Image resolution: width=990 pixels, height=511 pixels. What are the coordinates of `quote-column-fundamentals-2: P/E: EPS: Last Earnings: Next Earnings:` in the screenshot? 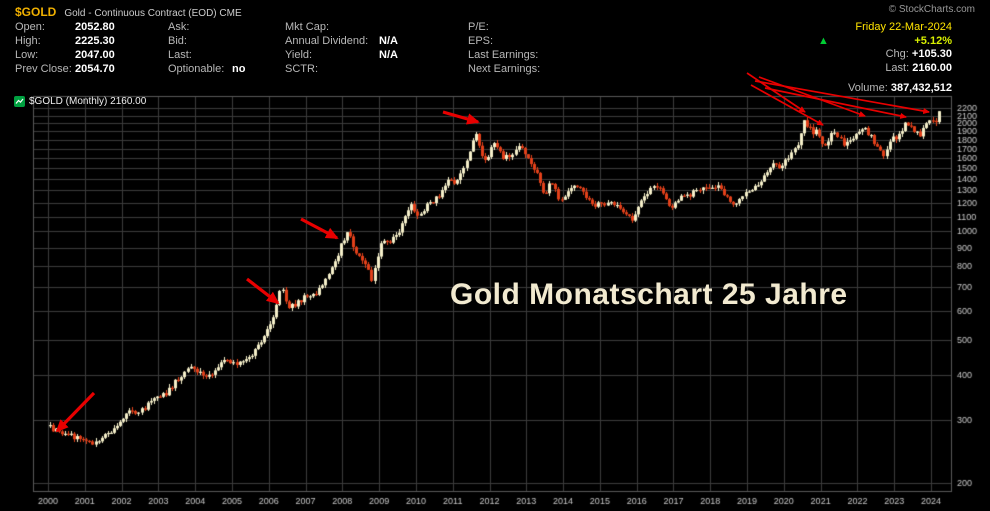 It's located at (510, 49).